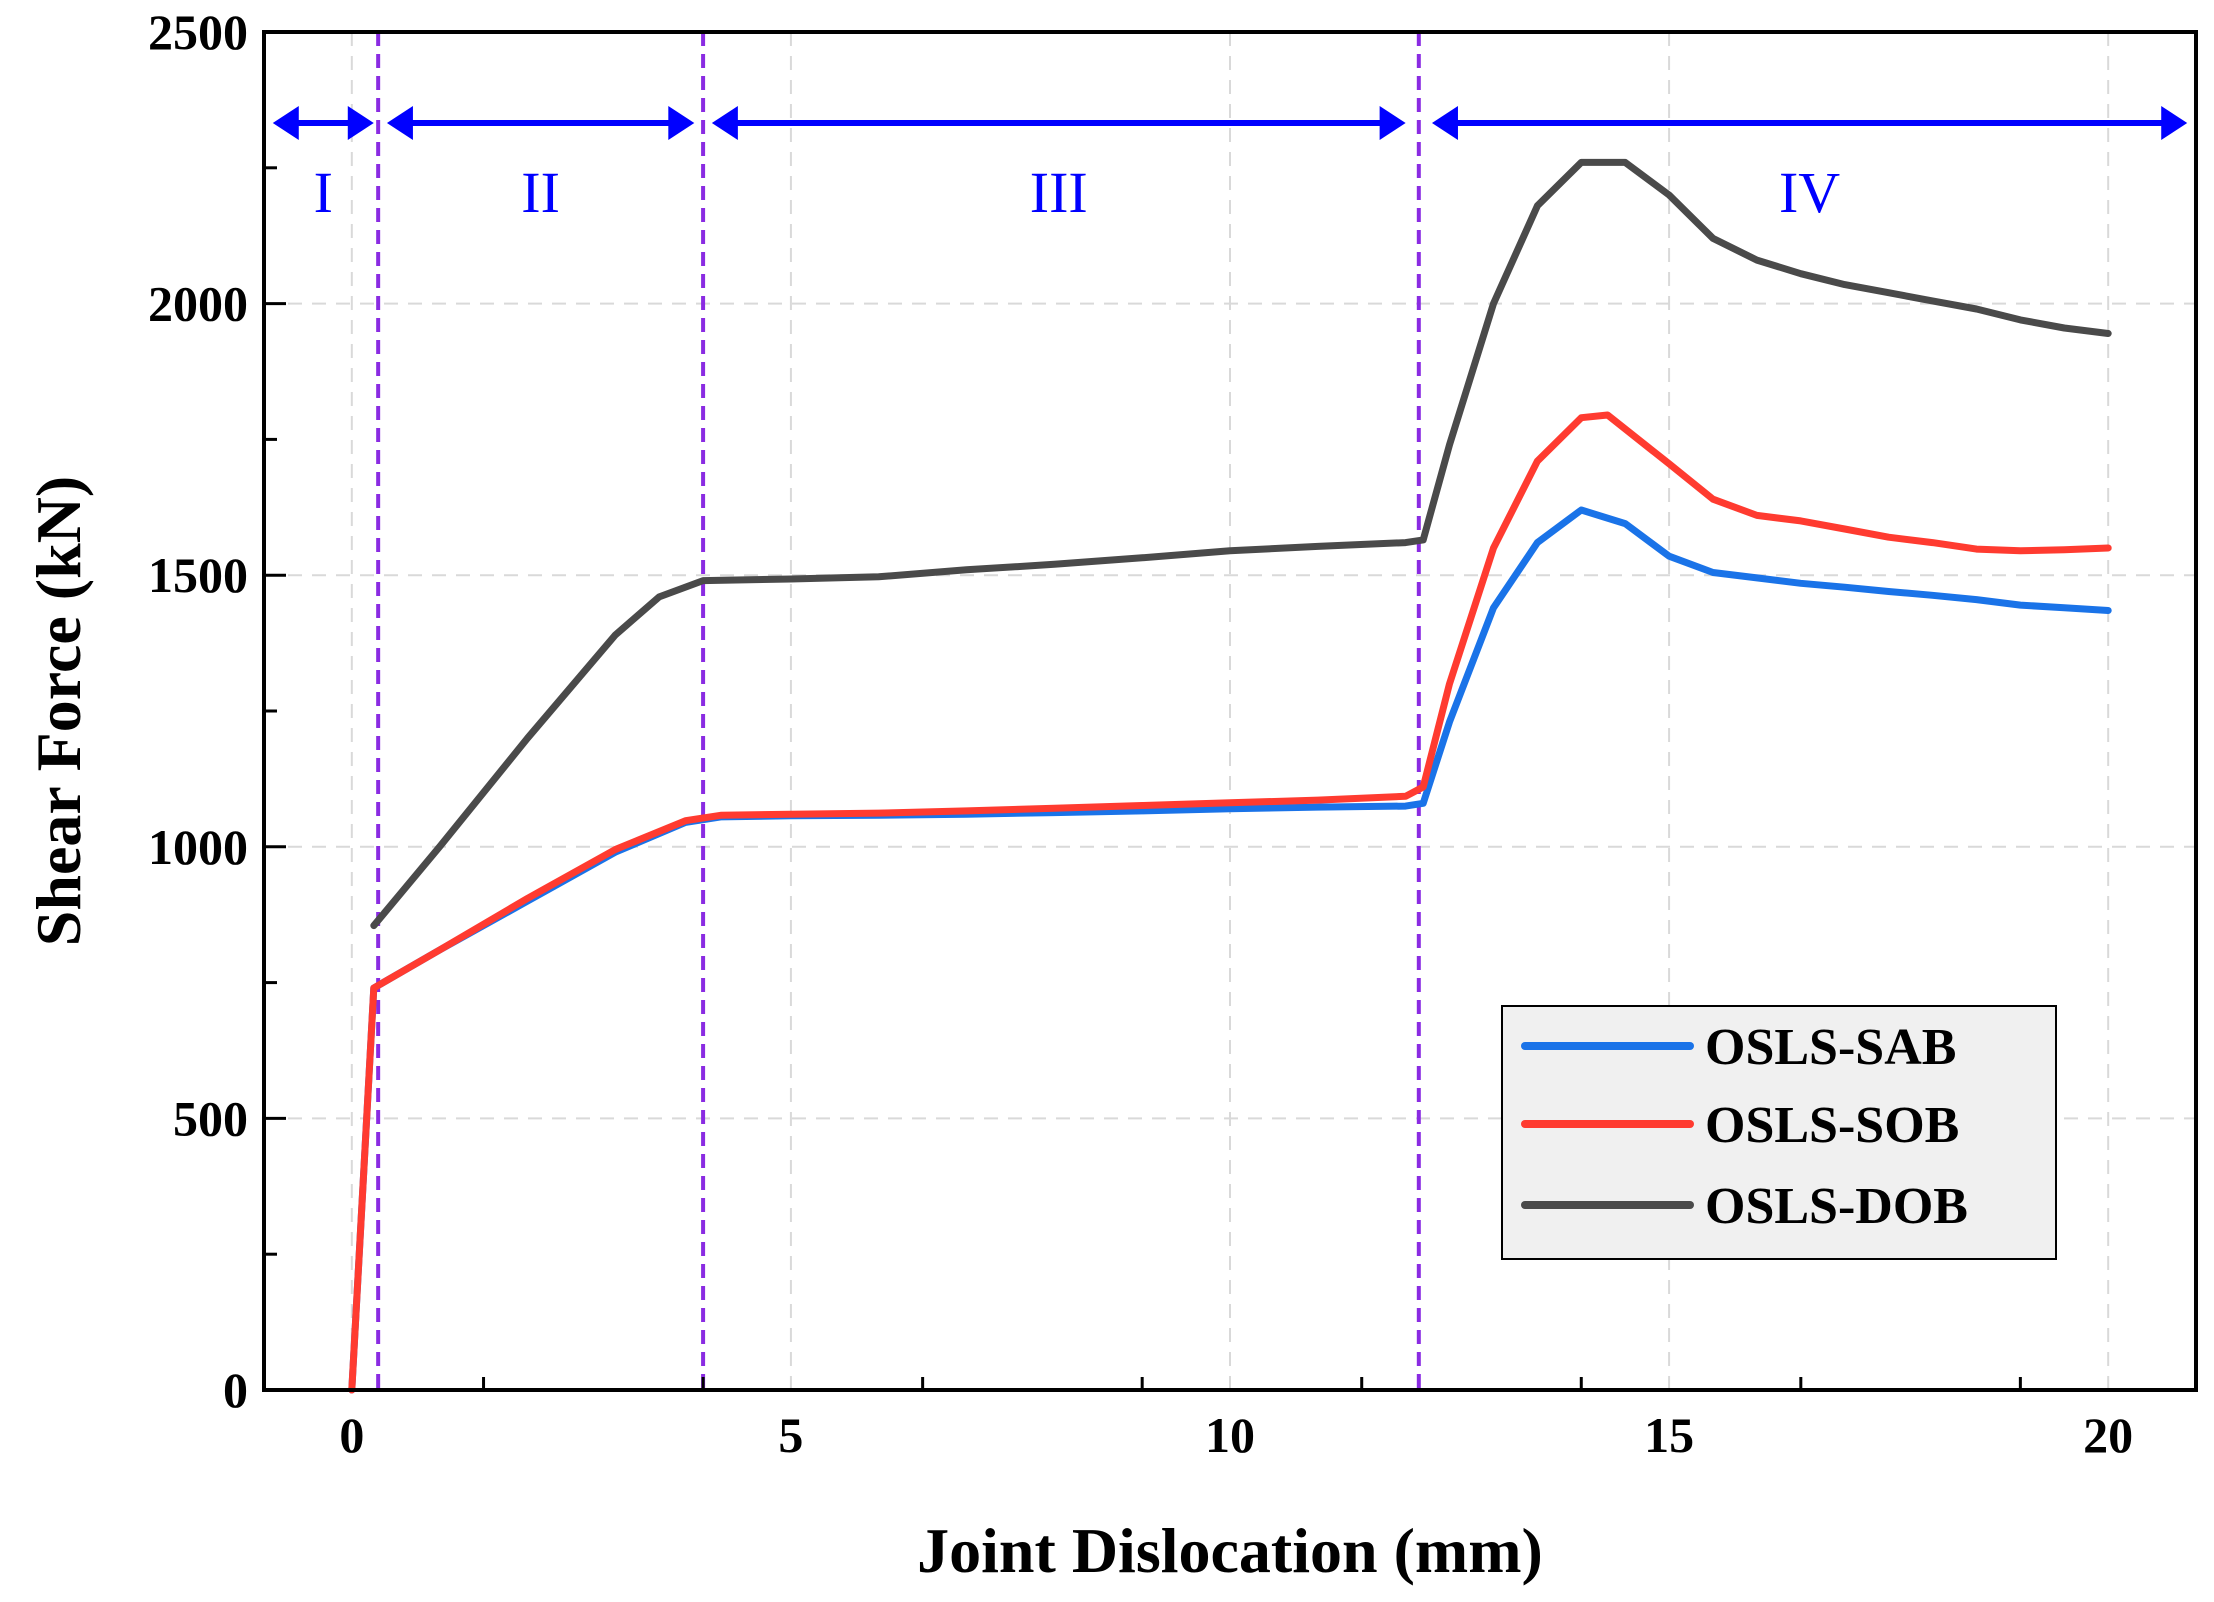  I want to click on region-label-ii: II, so click(540, 192).